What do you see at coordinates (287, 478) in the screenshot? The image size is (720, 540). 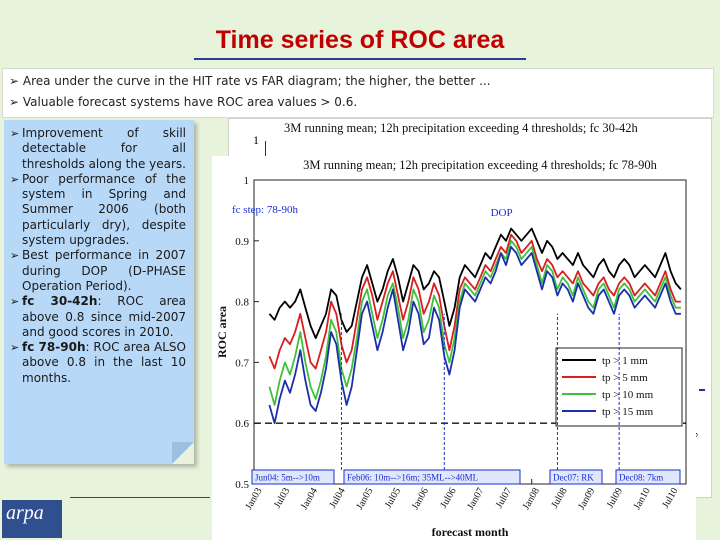 I see `change-box-label-1: Jun04: 5m-->10m` at bounding box center [287, 478].